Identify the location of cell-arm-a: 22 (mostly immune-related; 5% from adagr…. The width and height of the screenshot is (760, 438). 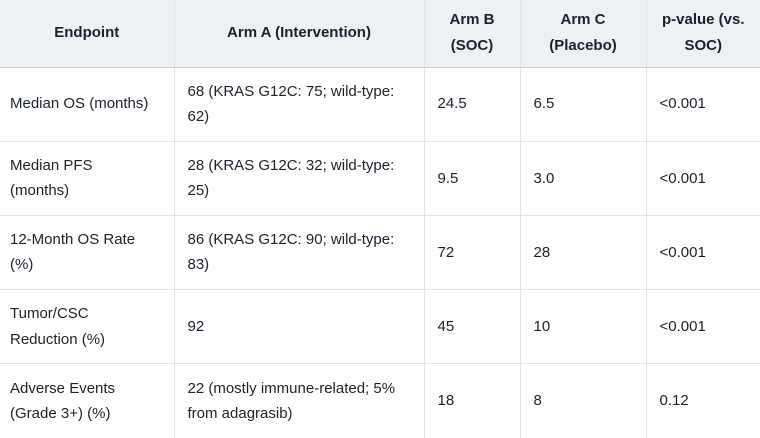
(298, 400).